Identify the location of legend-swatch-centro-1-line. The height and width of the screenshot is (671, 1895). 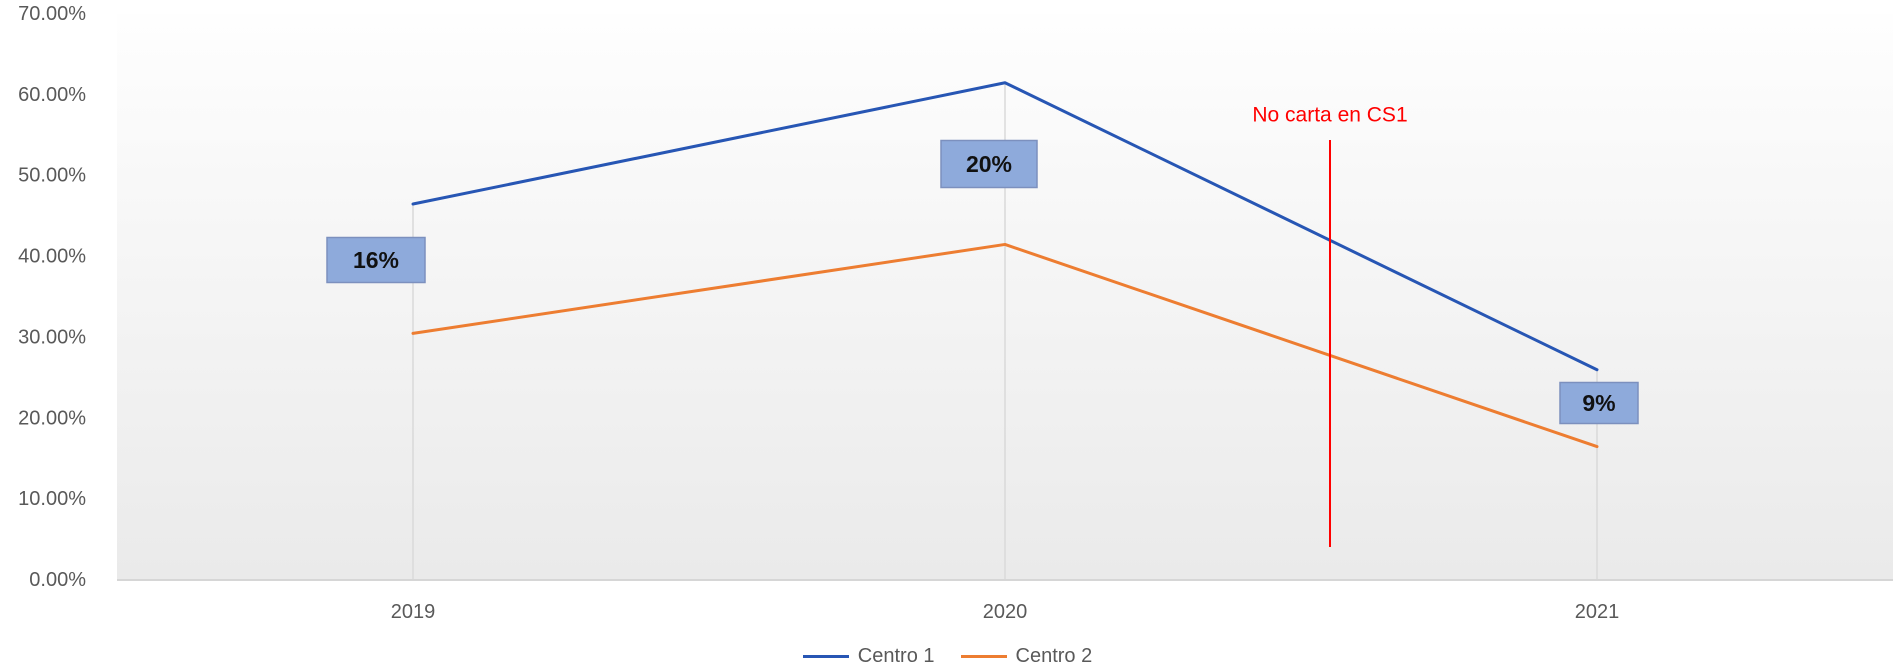
(825, 656).